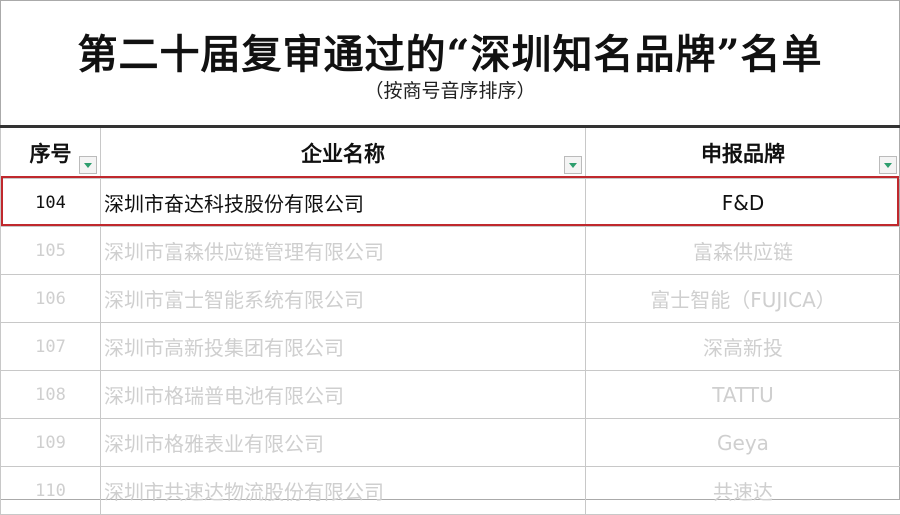  What do you see at coordinates (51, 395) in the screenshot?
I see `cell-number: 108` at bounding box center [51, 395].